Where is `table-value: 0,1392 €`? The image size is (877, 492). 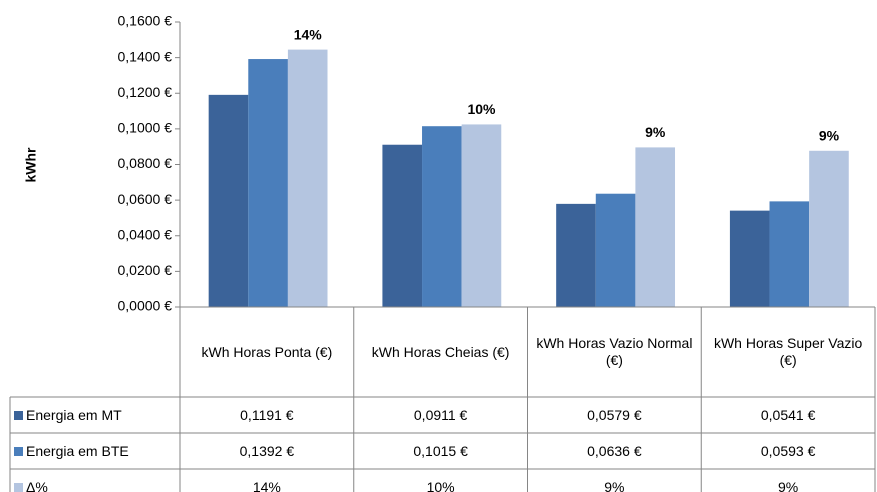 table-value: 0,1392 € is located at coordinates (267, 450).